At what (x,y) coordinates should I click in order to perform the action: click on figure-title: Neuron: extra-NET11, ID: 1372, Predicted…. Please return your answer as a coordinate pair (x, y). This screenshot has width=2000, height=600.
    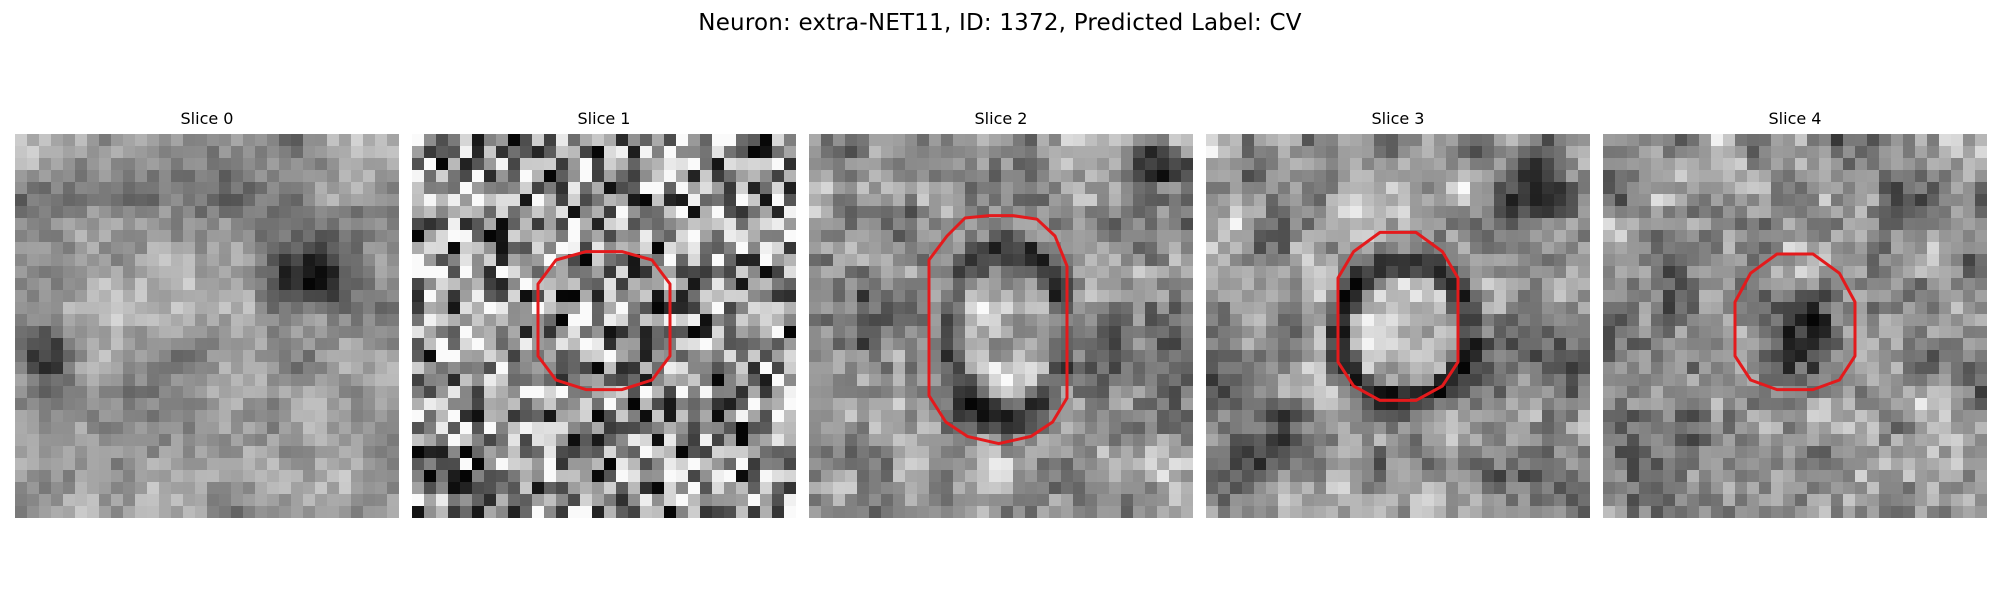
    Looking at the image, I should click on (1000, 23).